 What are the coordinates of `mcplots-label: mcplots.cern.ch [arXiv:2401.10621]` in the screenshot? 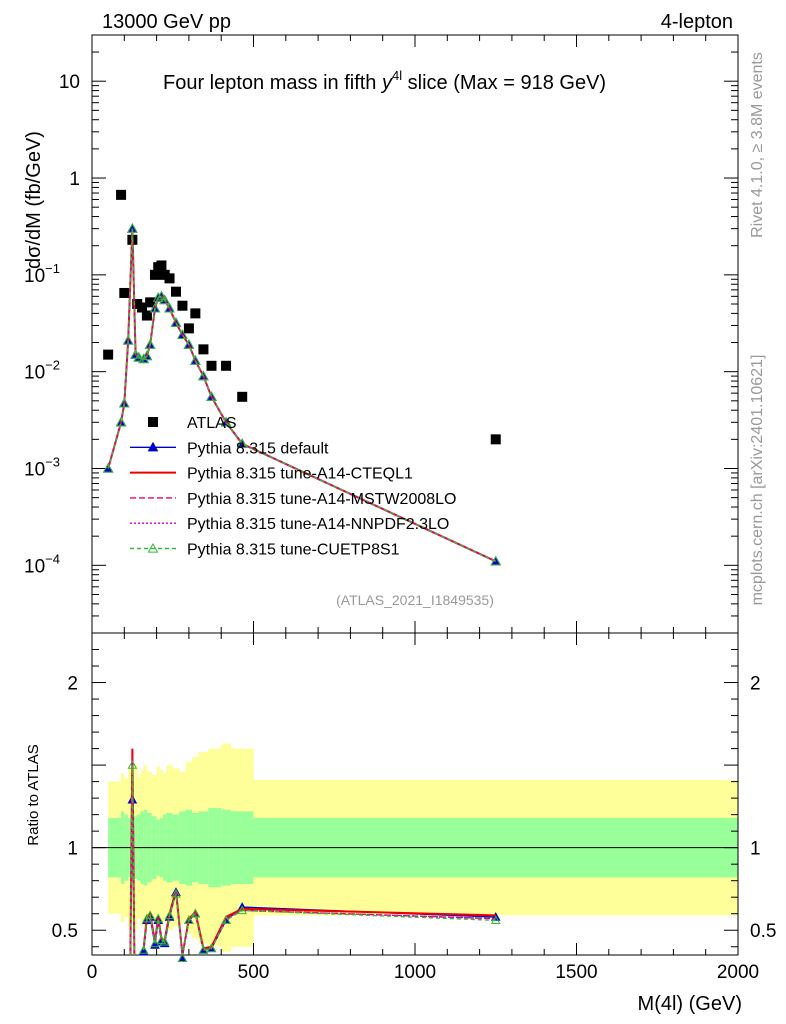 It's located at (757, 480).